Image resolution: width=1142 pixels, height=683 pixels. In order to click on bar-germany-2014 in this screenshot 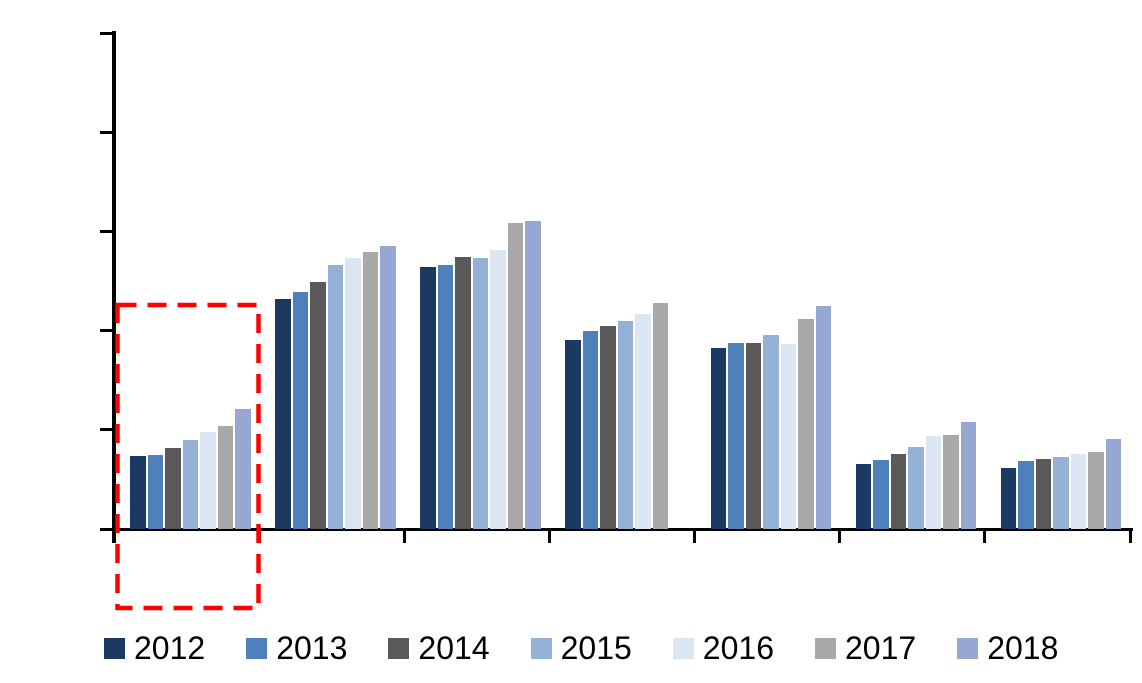, I will do `click(1043, 494)`.